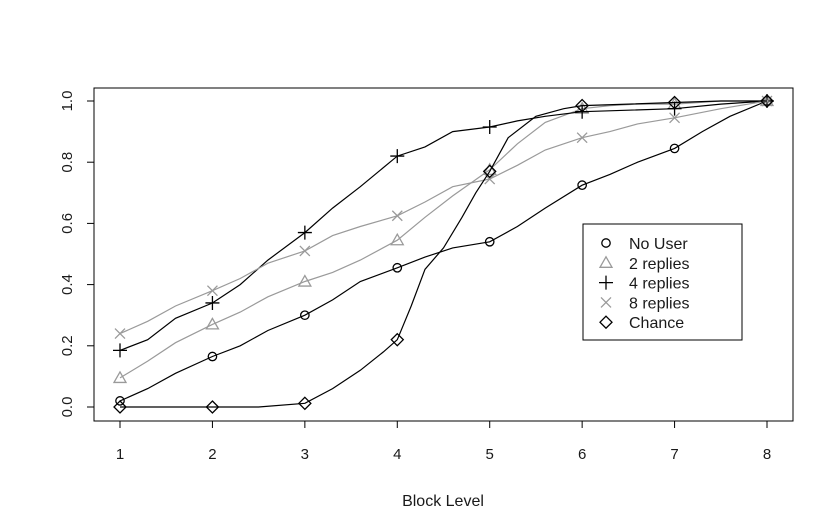 Image resolution: width=837 pixels, height=532 pixels. I want to click on legend-label-no-user: No User, so click(658, 244).